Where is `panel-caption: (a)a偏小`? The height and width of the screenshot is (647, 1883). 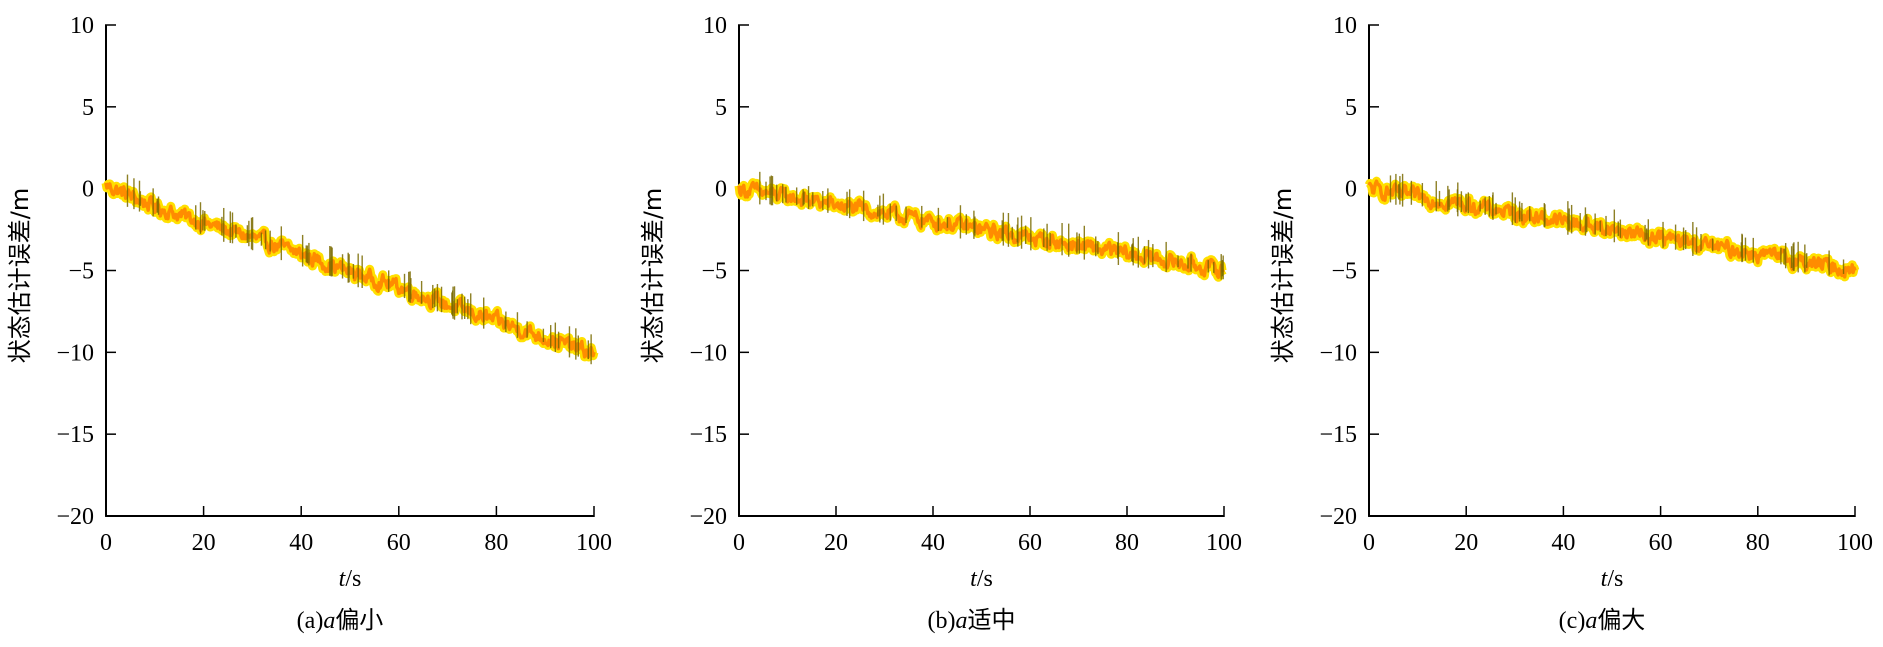
panel-caption: (a)a偏小 is located at coordinates (340, 620).